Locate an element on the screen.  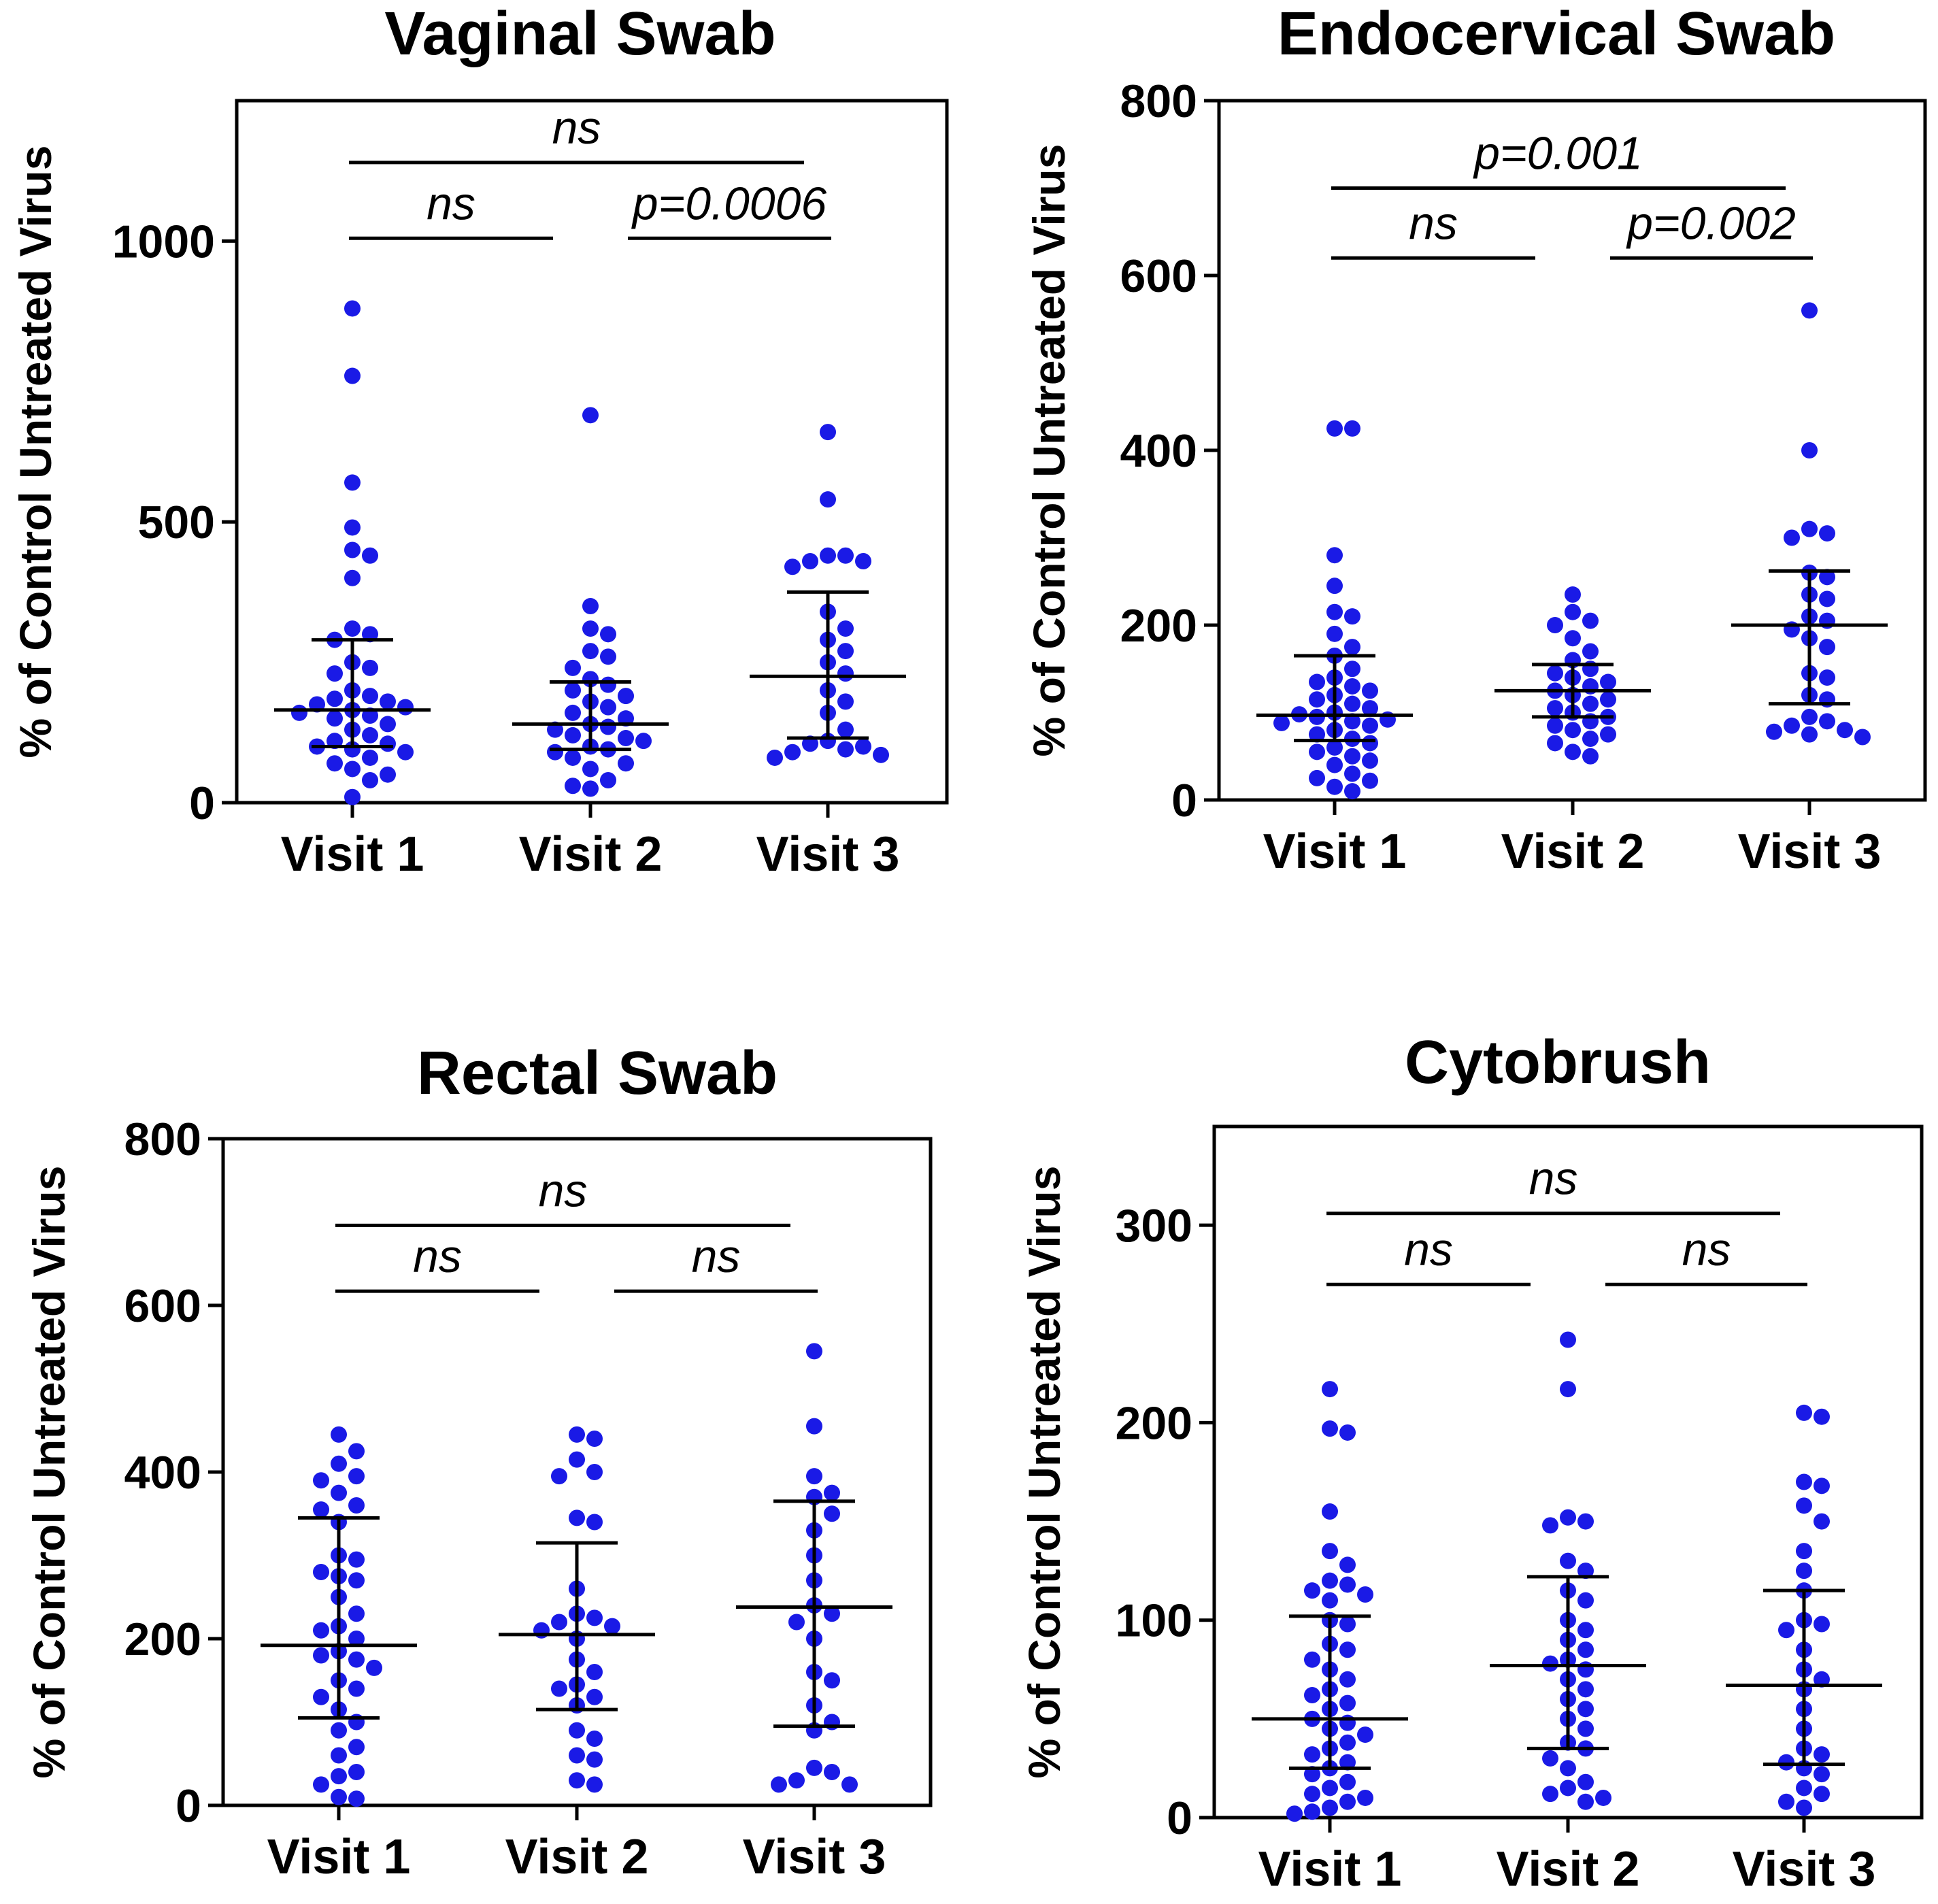
significance-label: p=0.001 is located at coordinates (1558, 154).